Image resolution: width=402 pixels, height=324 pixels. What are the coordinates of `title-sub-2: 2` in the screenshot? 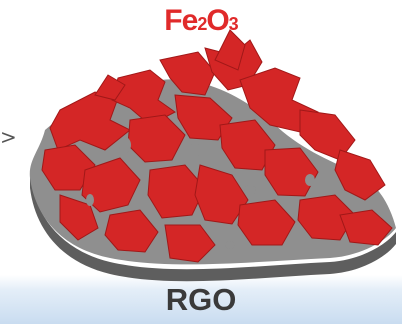 It's located at (202, 24).